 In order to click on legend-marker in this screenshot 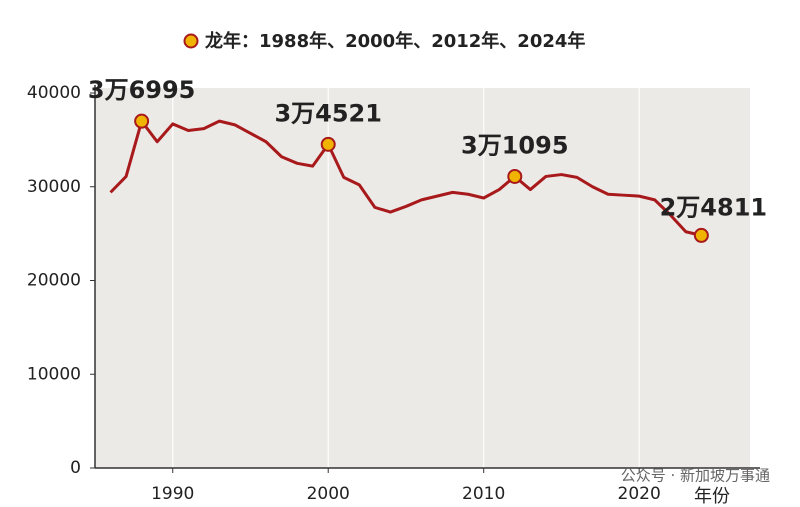, I will do `click(191, 41)`.